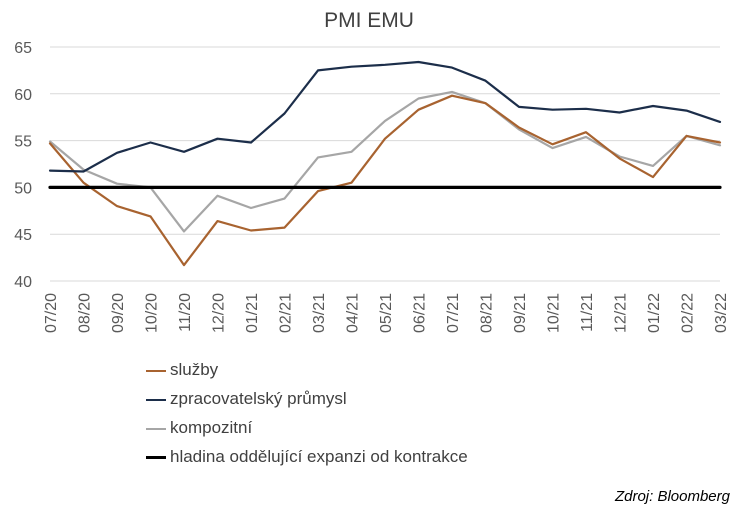  What do you see at coordinates (369, 20) in the screenshot?
I see `chart-title: PMI EMU` at bounding box center [369, 20].